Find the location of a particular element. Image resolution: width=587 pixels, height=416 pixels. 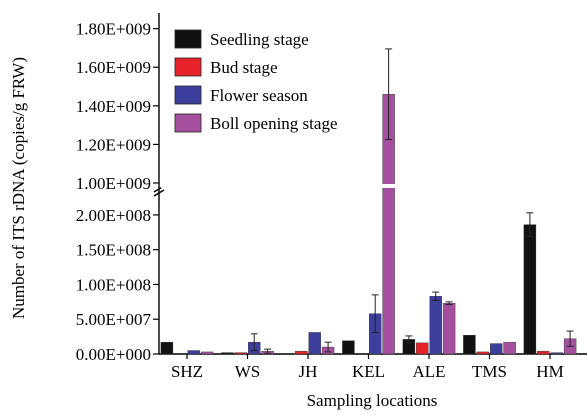

axis-break-mark-bottom is located at coordinates (159, 193).